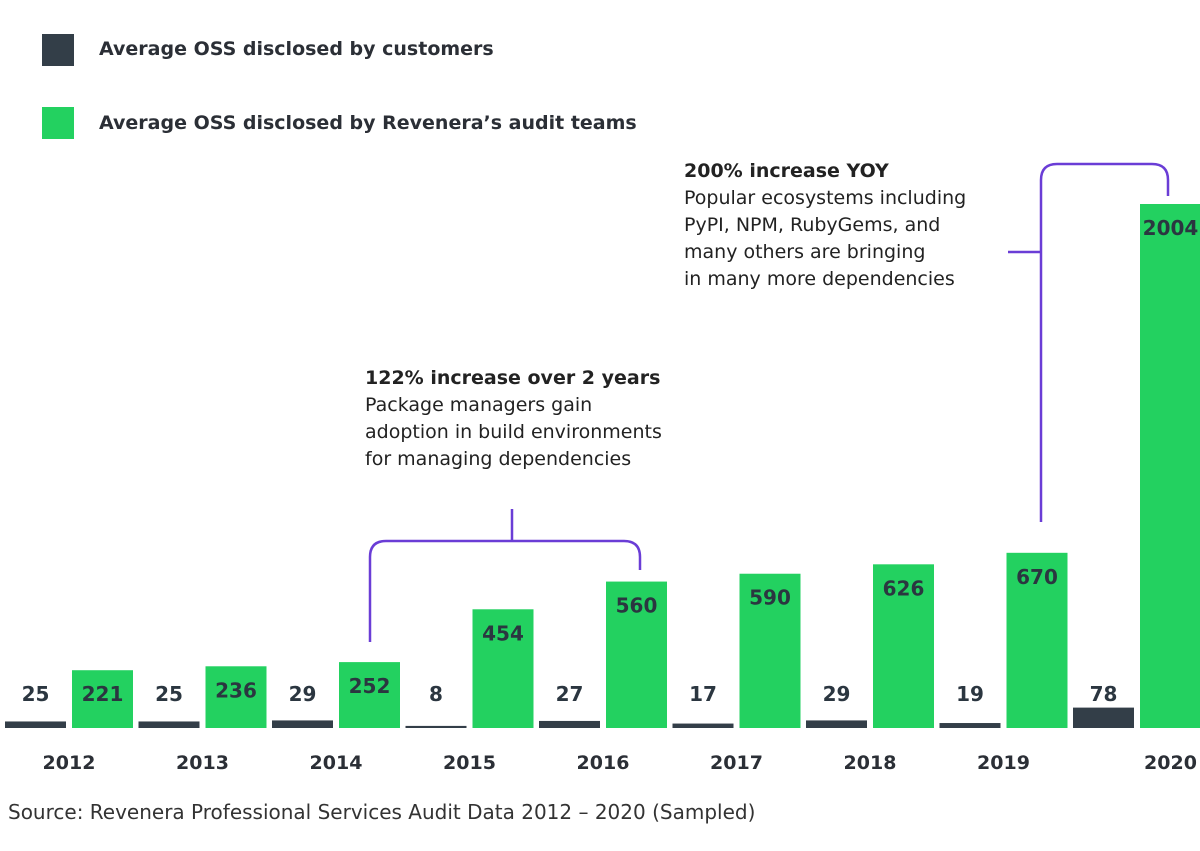 The height and width of the screenshot is (851, 1200). Describe the element at coordinates (1089, 342) in the screenshot. I see `bracket-2019-2020` at that location.